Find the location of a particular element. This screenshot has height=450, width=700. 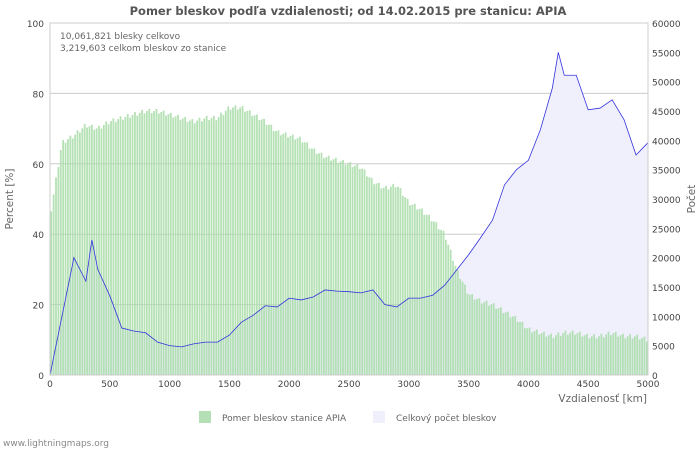

y2-tick-label: 20000 is located at coordinates (666, 260).